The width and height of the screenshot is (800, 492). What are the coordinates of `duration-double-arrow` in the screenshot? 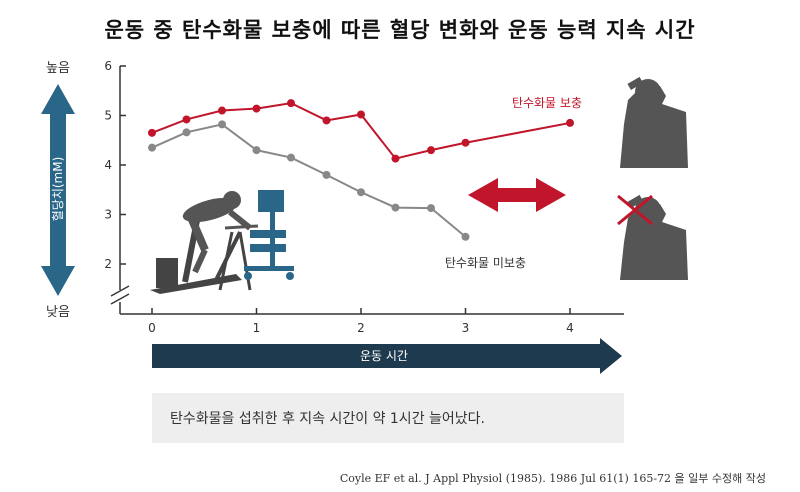 It's located at (517, 195).